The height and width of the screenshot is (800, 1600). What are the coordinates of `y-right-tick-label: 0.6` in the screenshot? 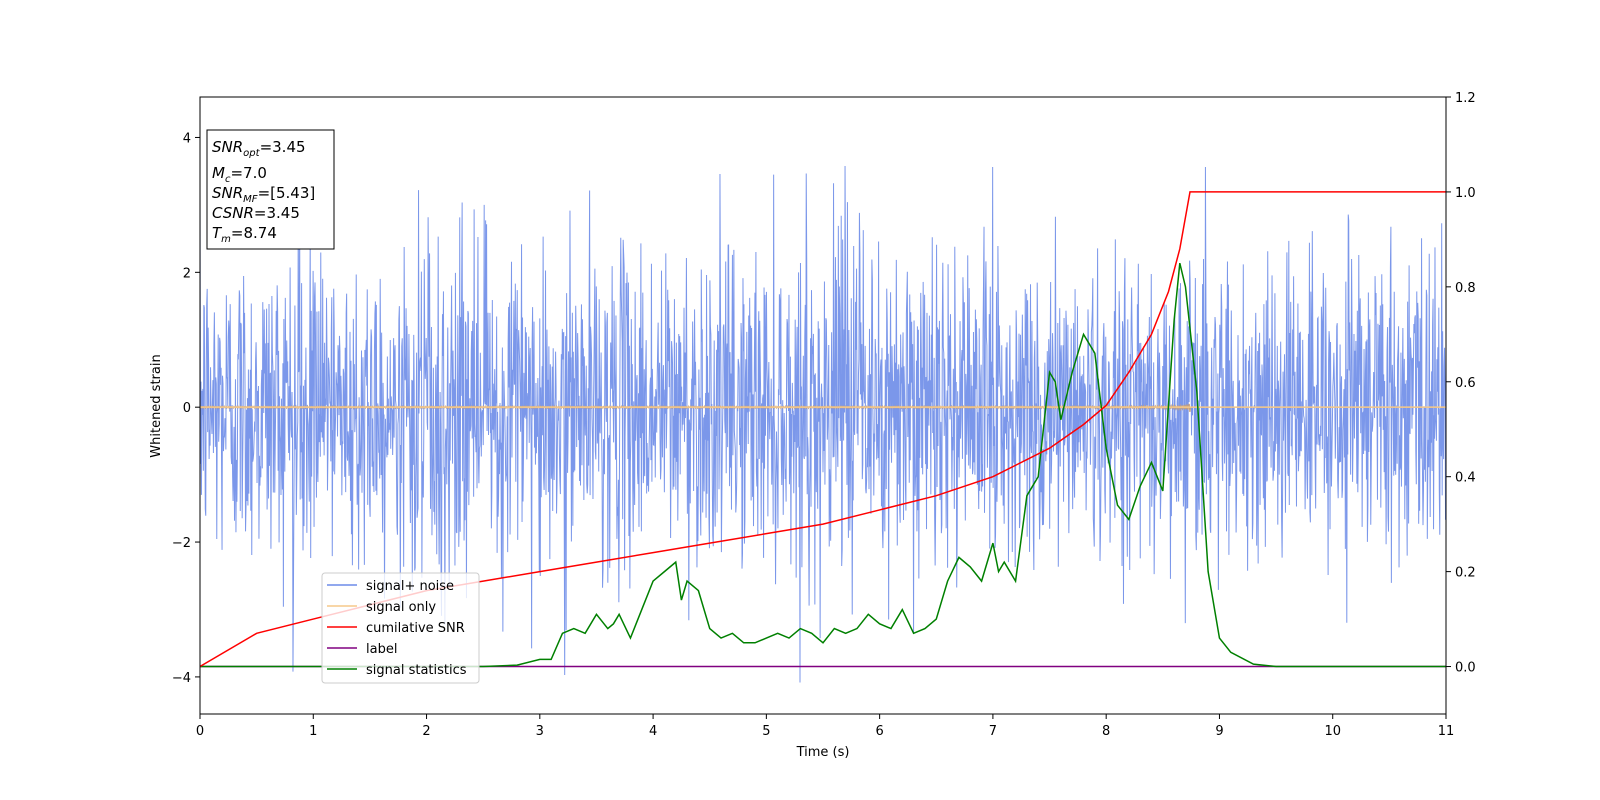 It's located at (1465, 383).